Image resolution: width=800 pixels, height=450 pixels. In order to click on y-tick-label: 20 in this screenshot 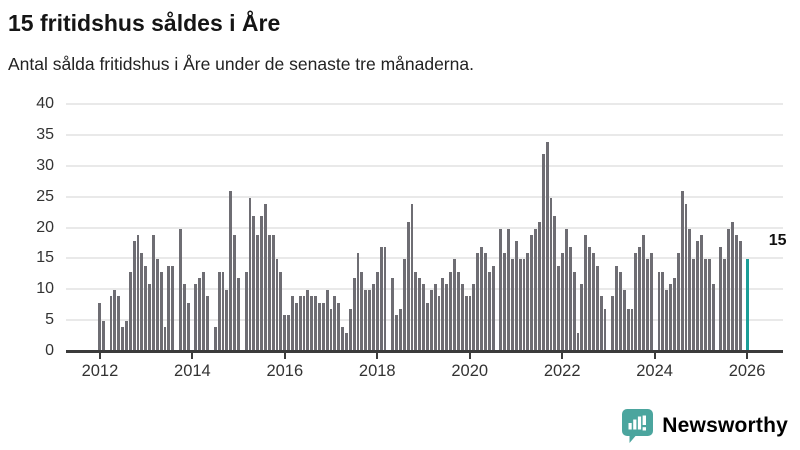, I will do `click(45, 227)`.